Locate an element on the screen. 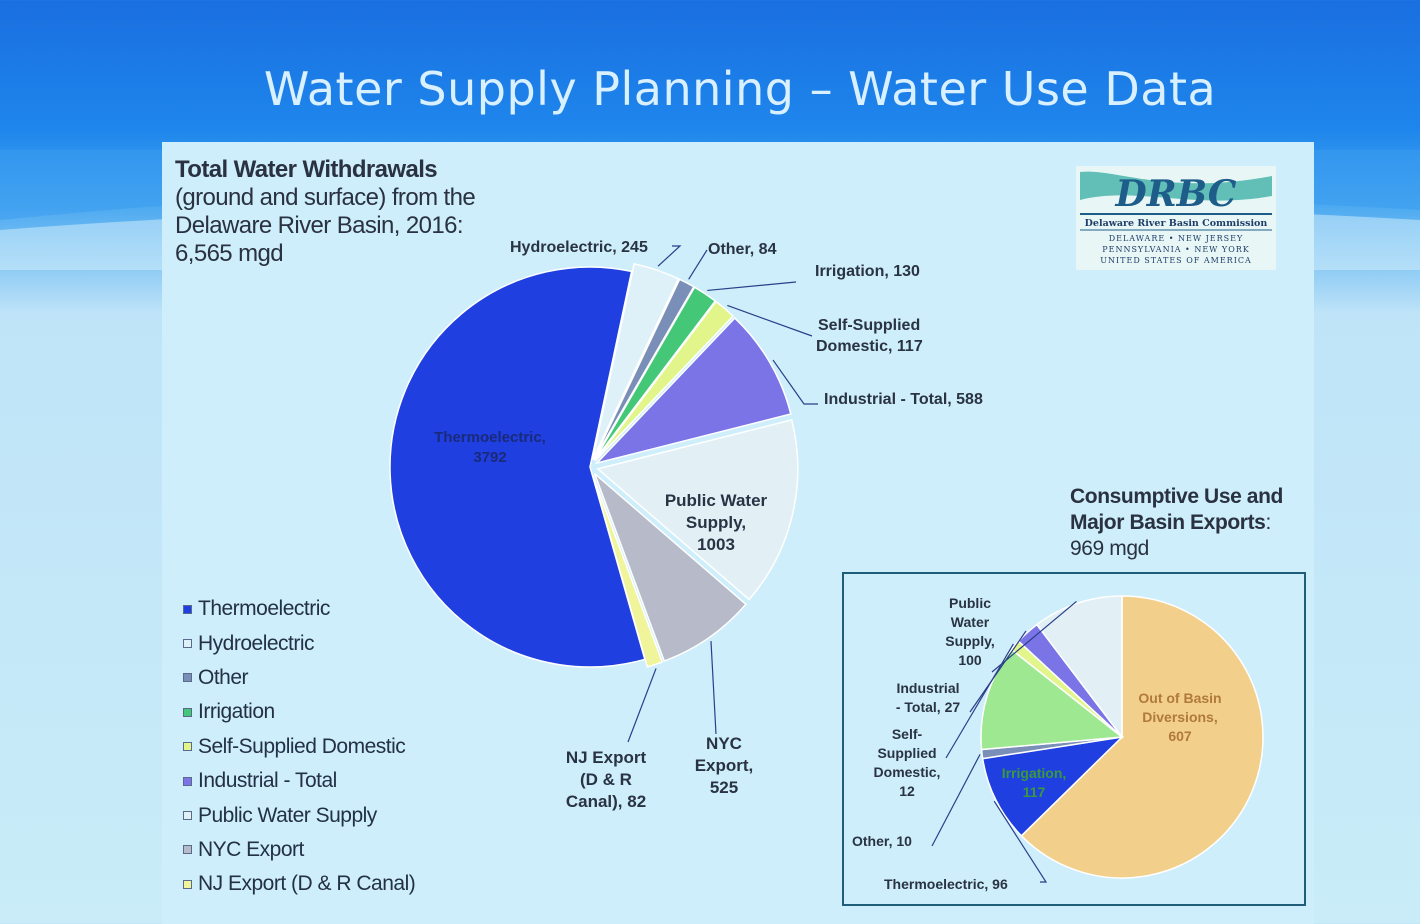 The width and height of the screenshot is (1420, 924). inset-label-out-of-basin-line2: Diversions, is located at coordinates (1179, 717).